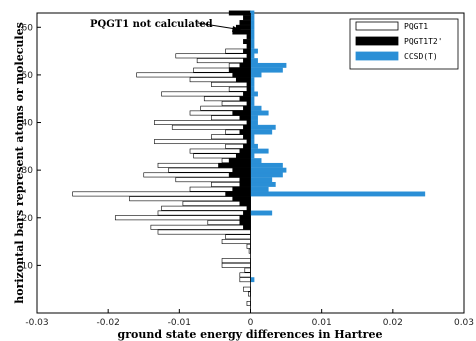  I want to click on x-tick-label-2: -0.01, so click(179, 323).